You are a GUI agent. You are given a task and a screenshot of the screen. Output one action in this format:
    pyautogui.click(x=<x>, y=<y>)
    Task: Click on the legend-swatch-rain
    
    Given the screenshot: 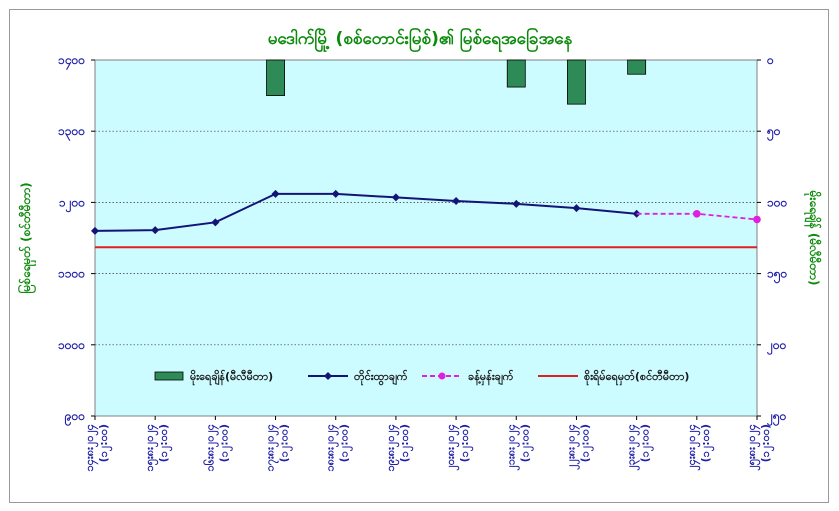 What is the action you would take?
    pyautogui.click(x=169, y=376)
    